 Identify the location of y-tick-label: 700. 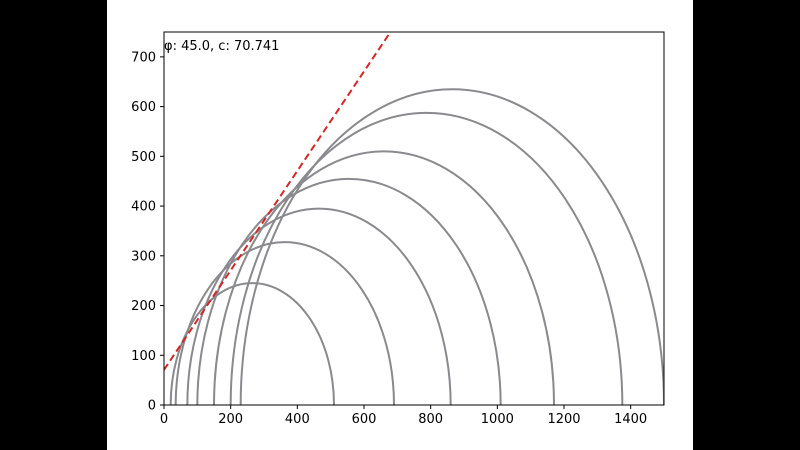
(143, 57).